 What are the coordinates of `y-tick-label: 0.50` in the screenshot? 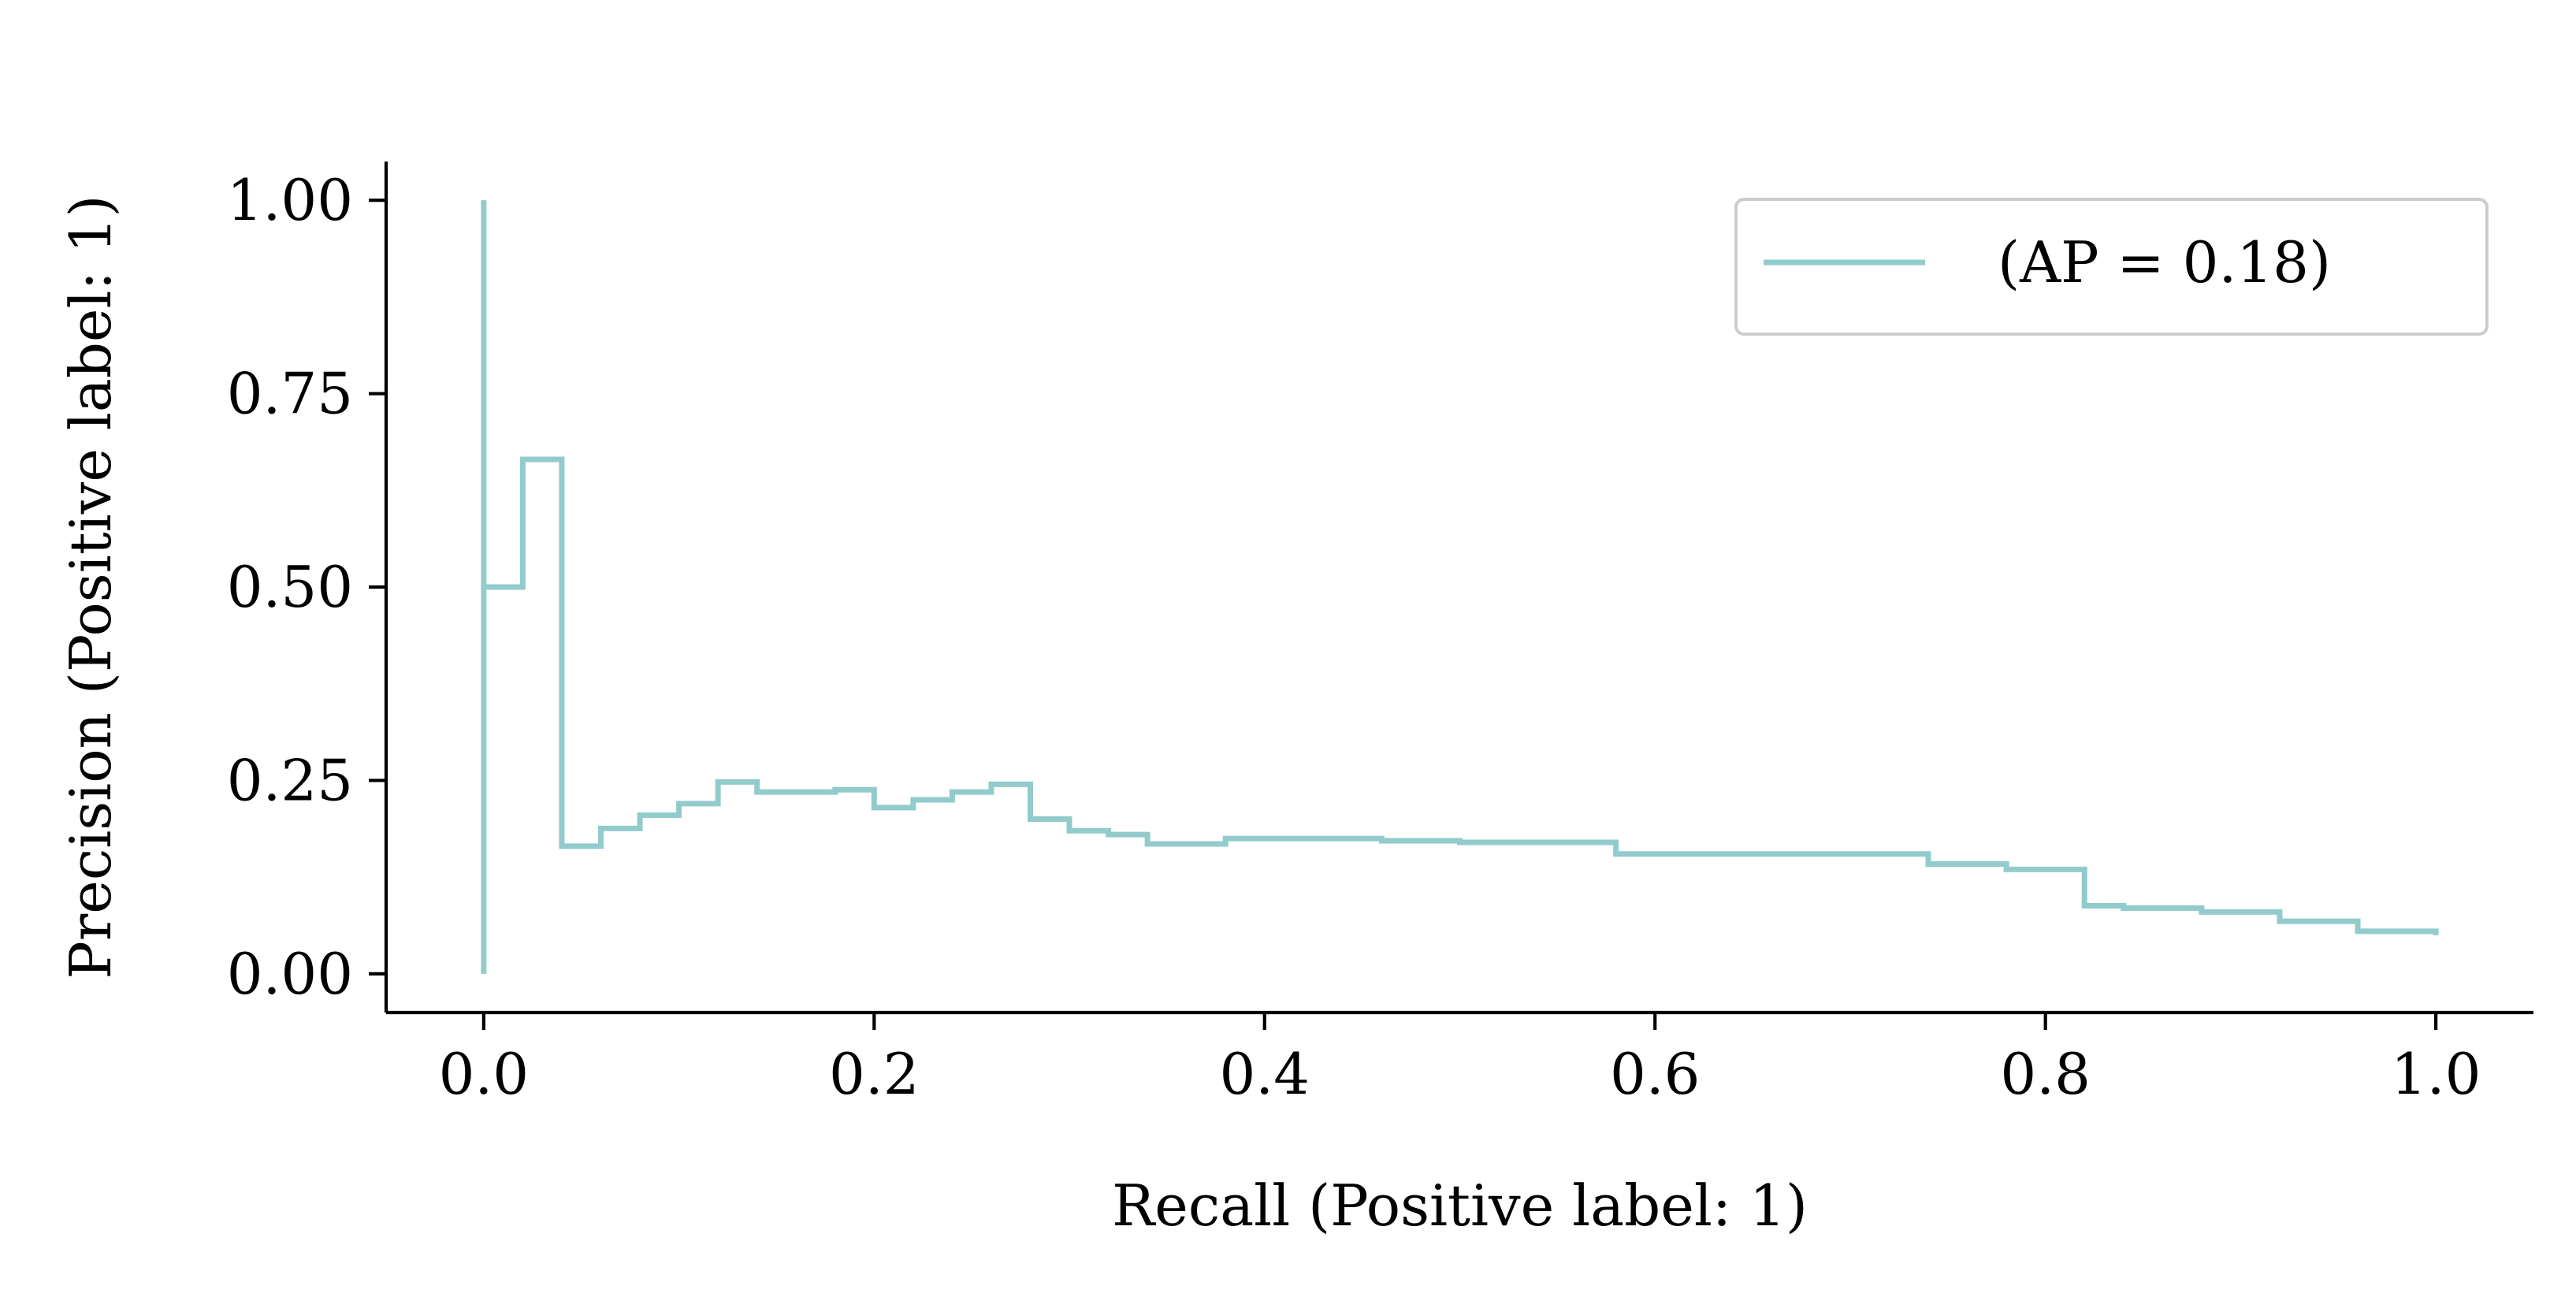 It's located at (290, 587).